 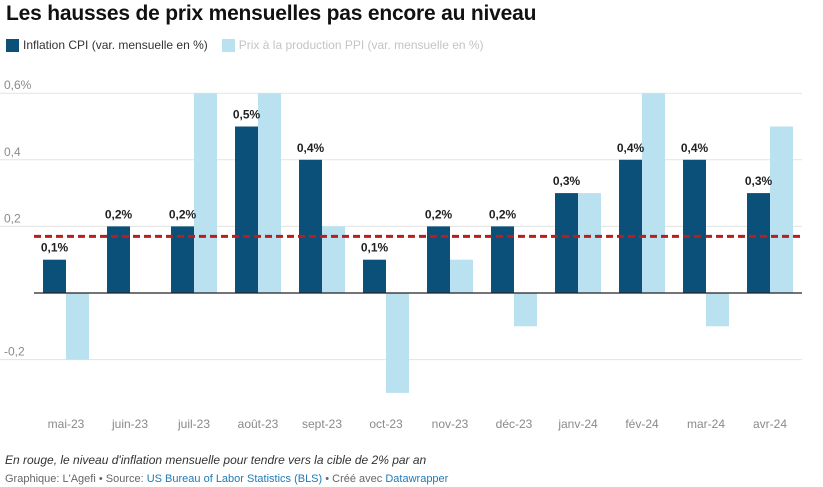 What do you see at coordinates (577, 424) in the screenshot?
I see `x-tick-label: janv-24` at bounding box center [577, 424].